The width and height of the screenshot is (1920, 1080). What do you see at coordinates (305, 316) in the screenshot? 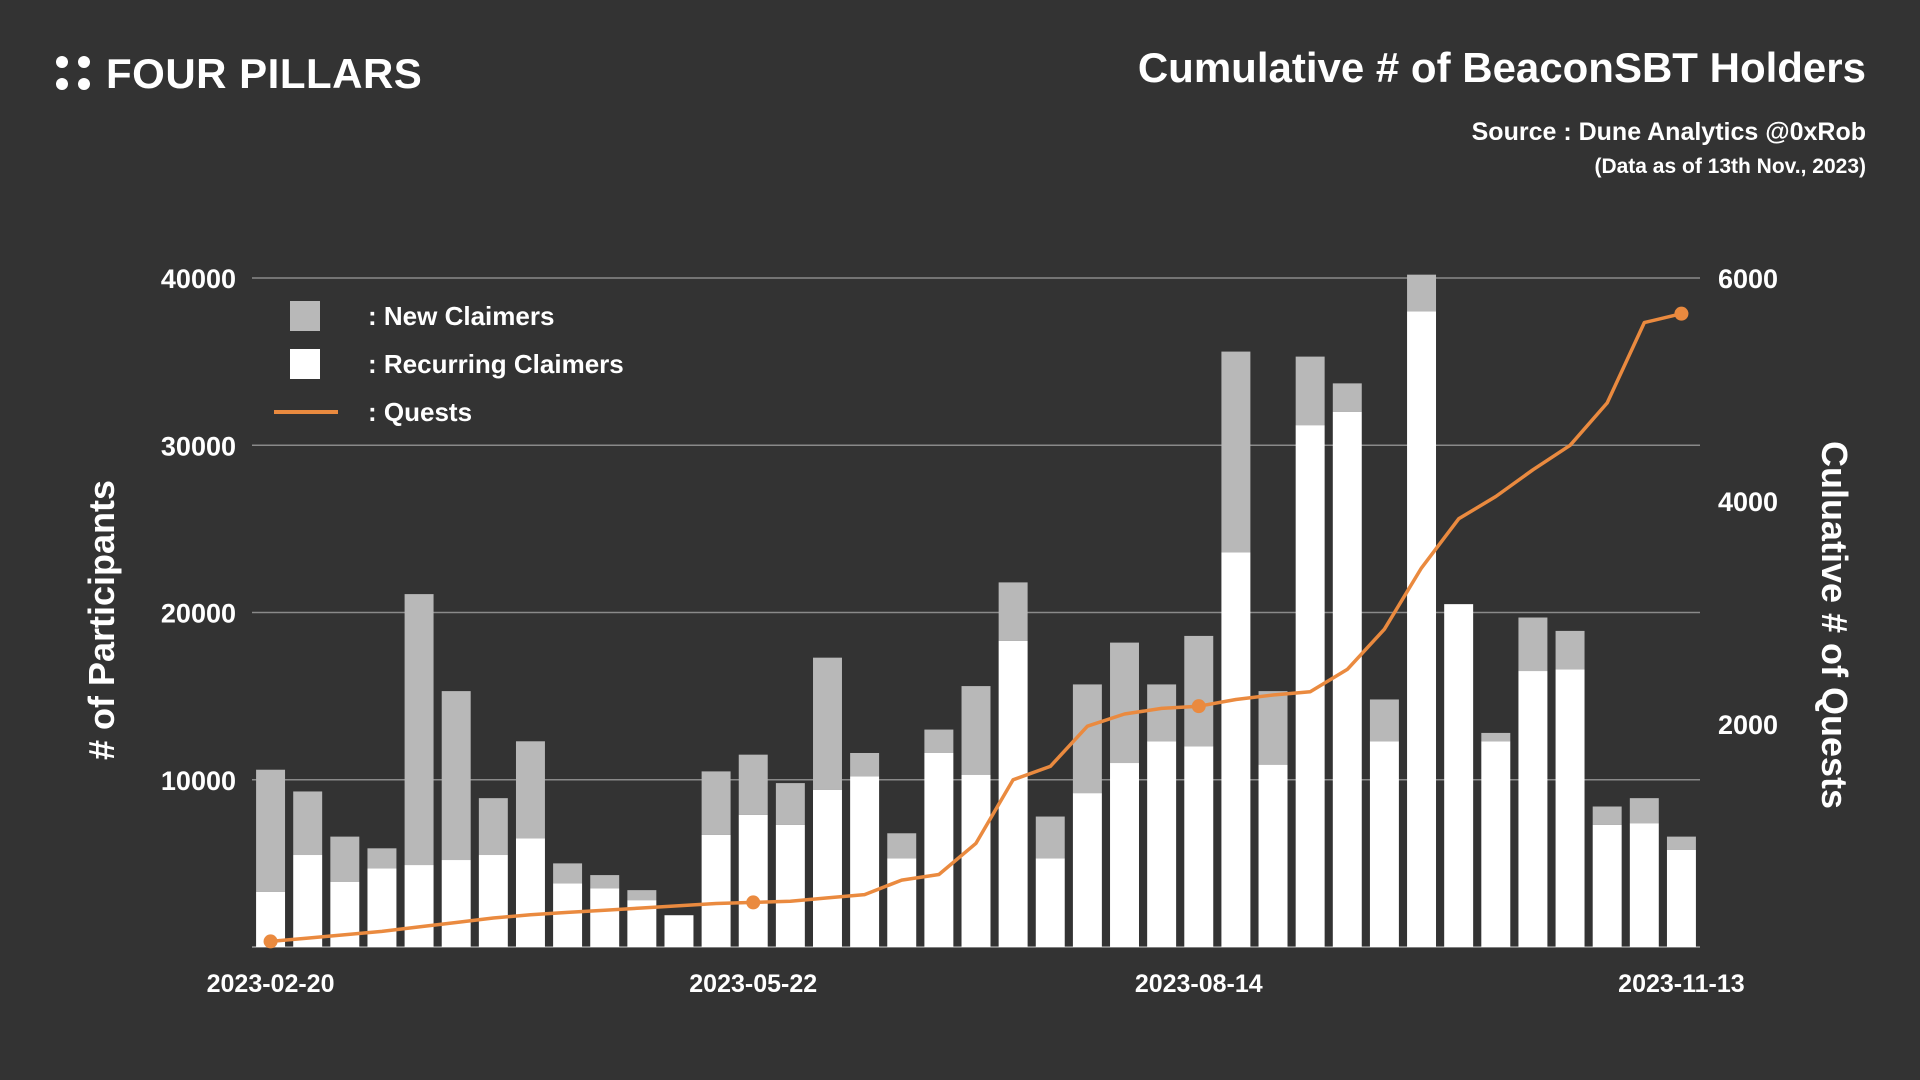
I see `gray-square-icon` at bounding box center [305, 316].